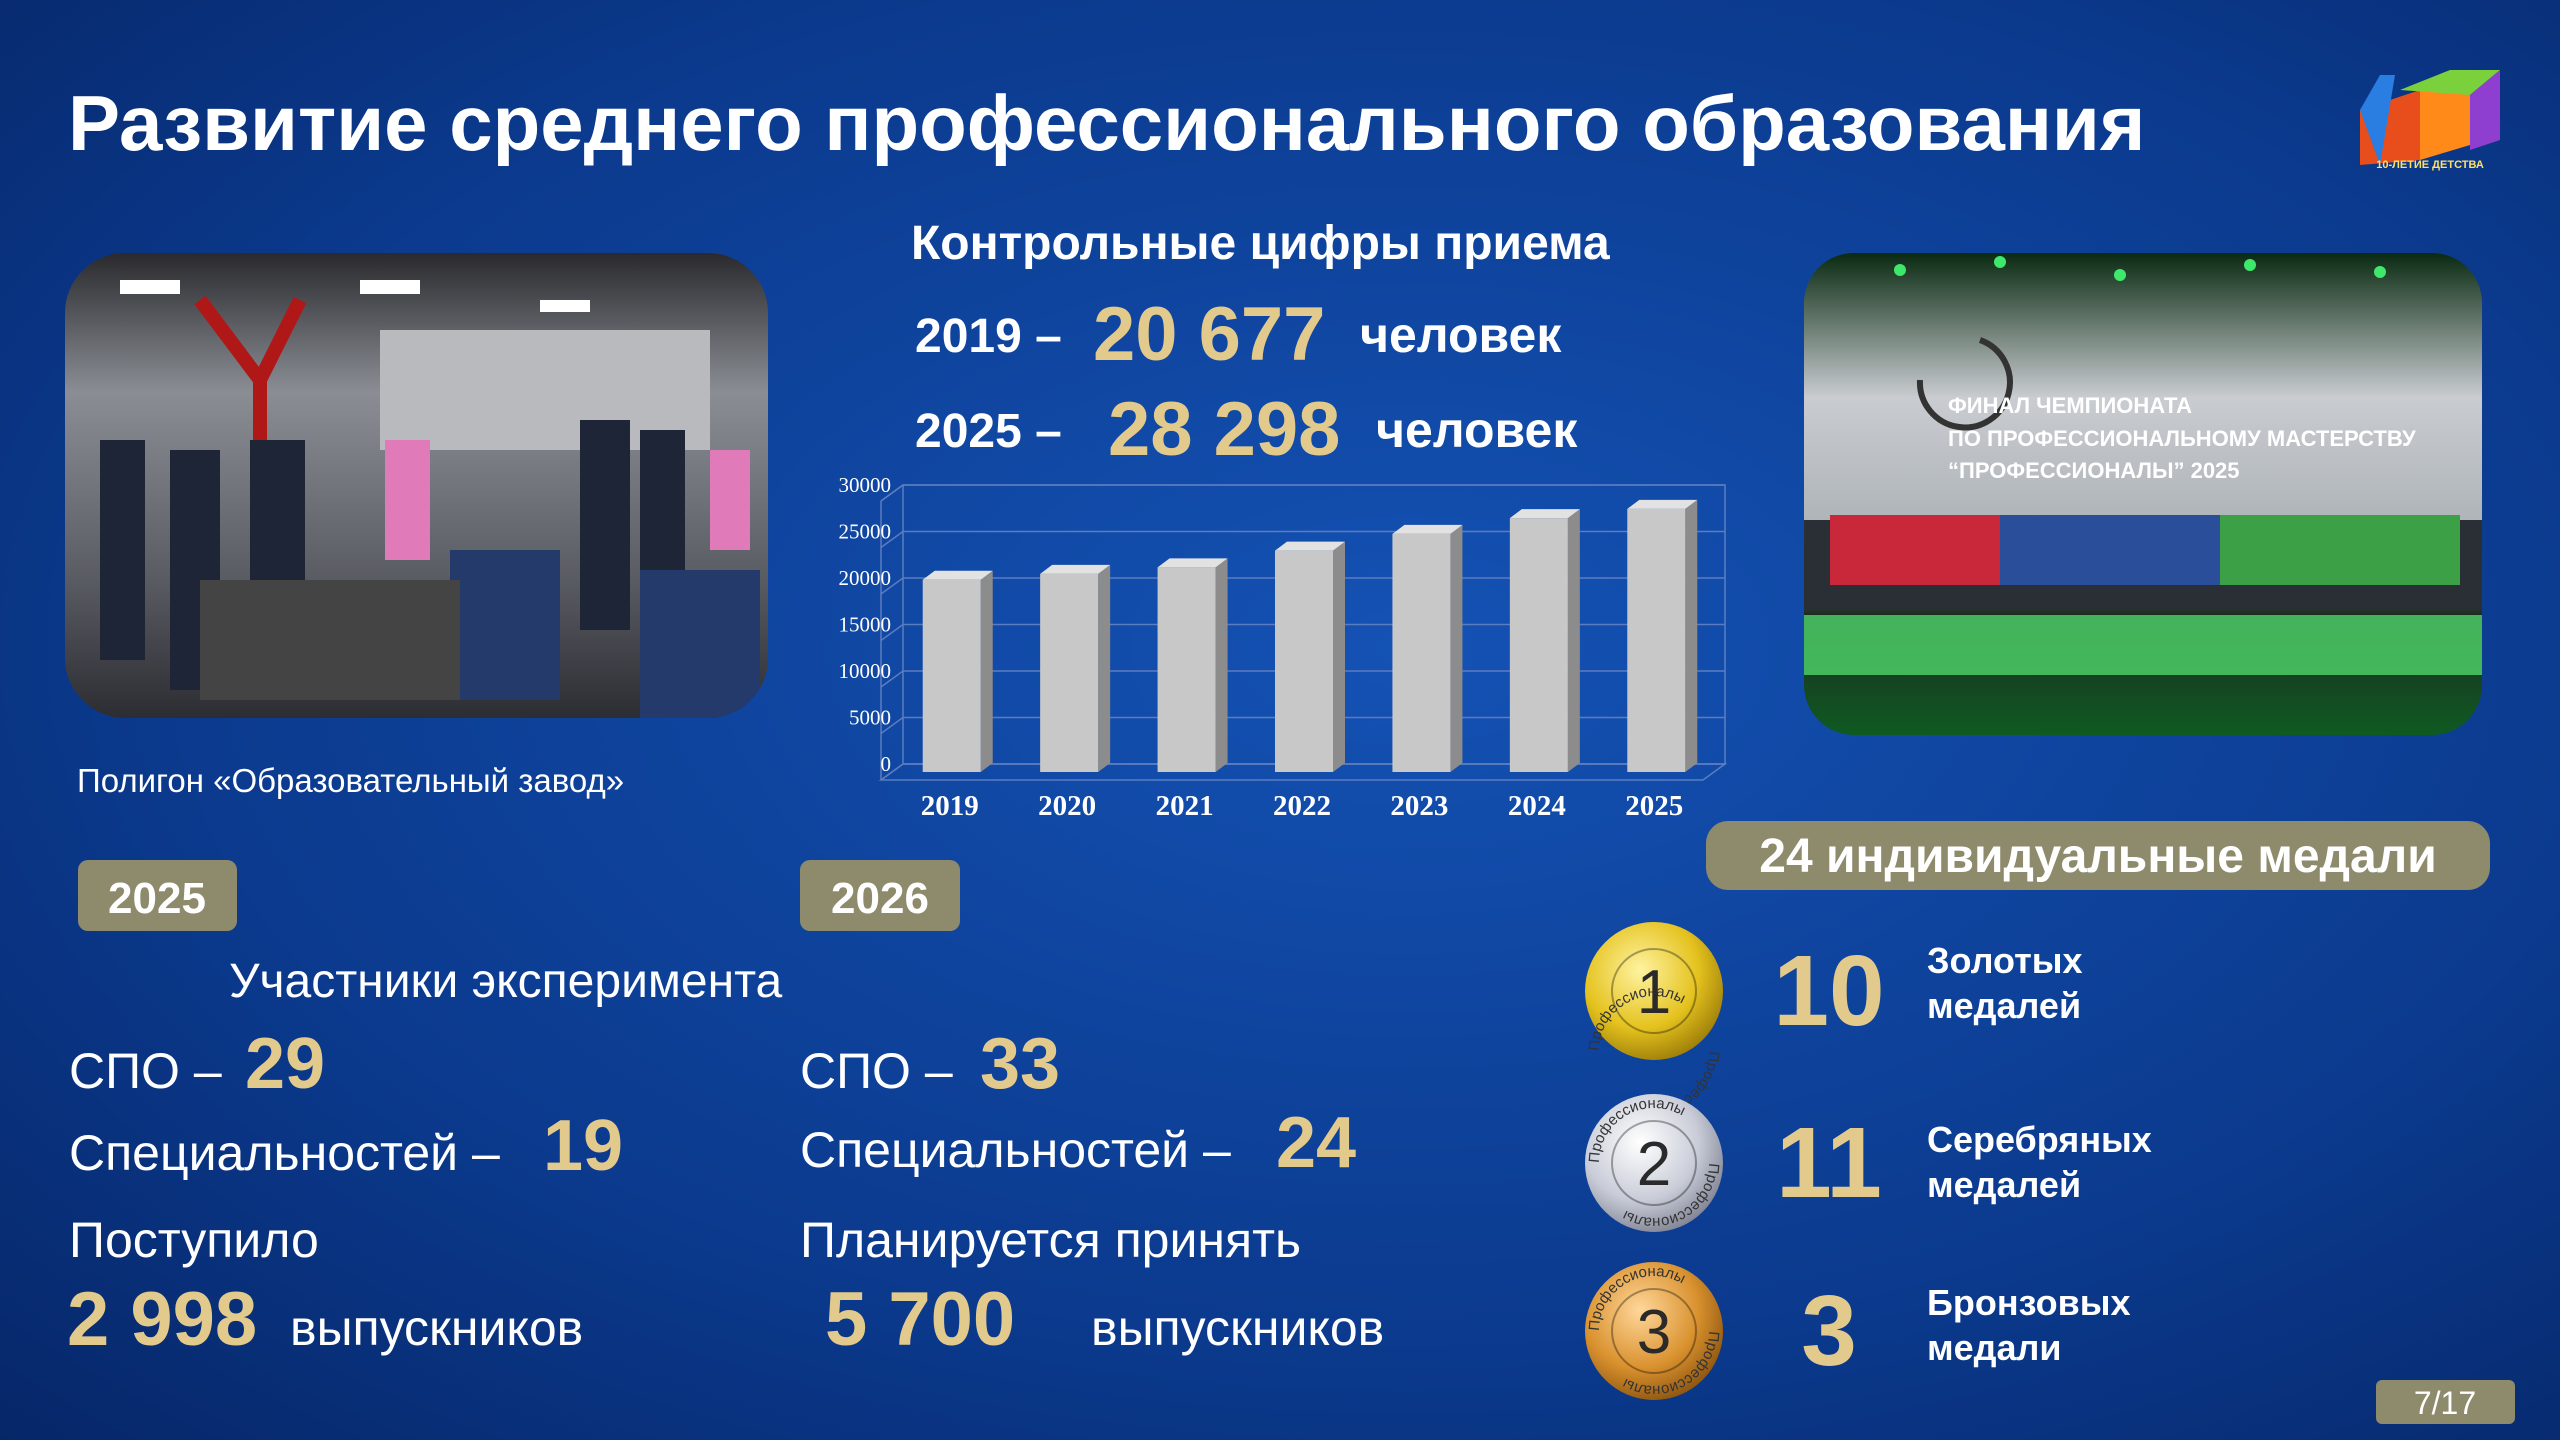 The image size is (2560, 1440). I want to click on medals-banner, so click(2098, 855).